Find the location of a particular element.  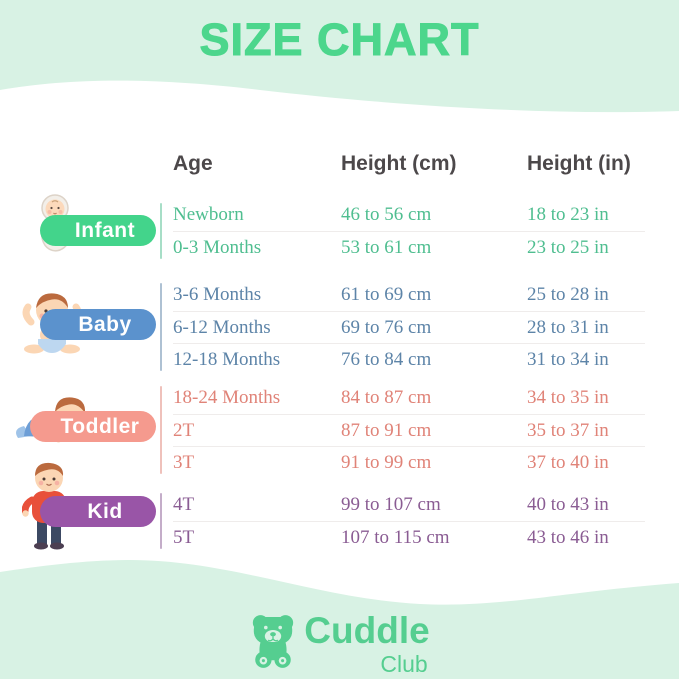

table-row: 2T 87 to 91 cm 35 to 37 in is located at coordinates (409, 430).